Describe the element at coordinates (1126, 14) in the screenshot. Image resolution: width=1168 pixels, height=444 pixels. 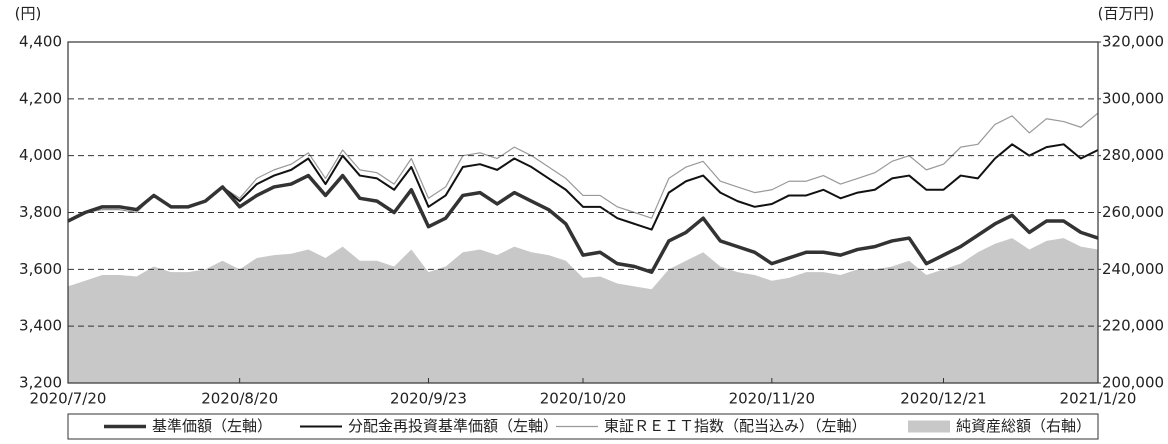
I see `y2-axis-unit: (百万円)` at that location.